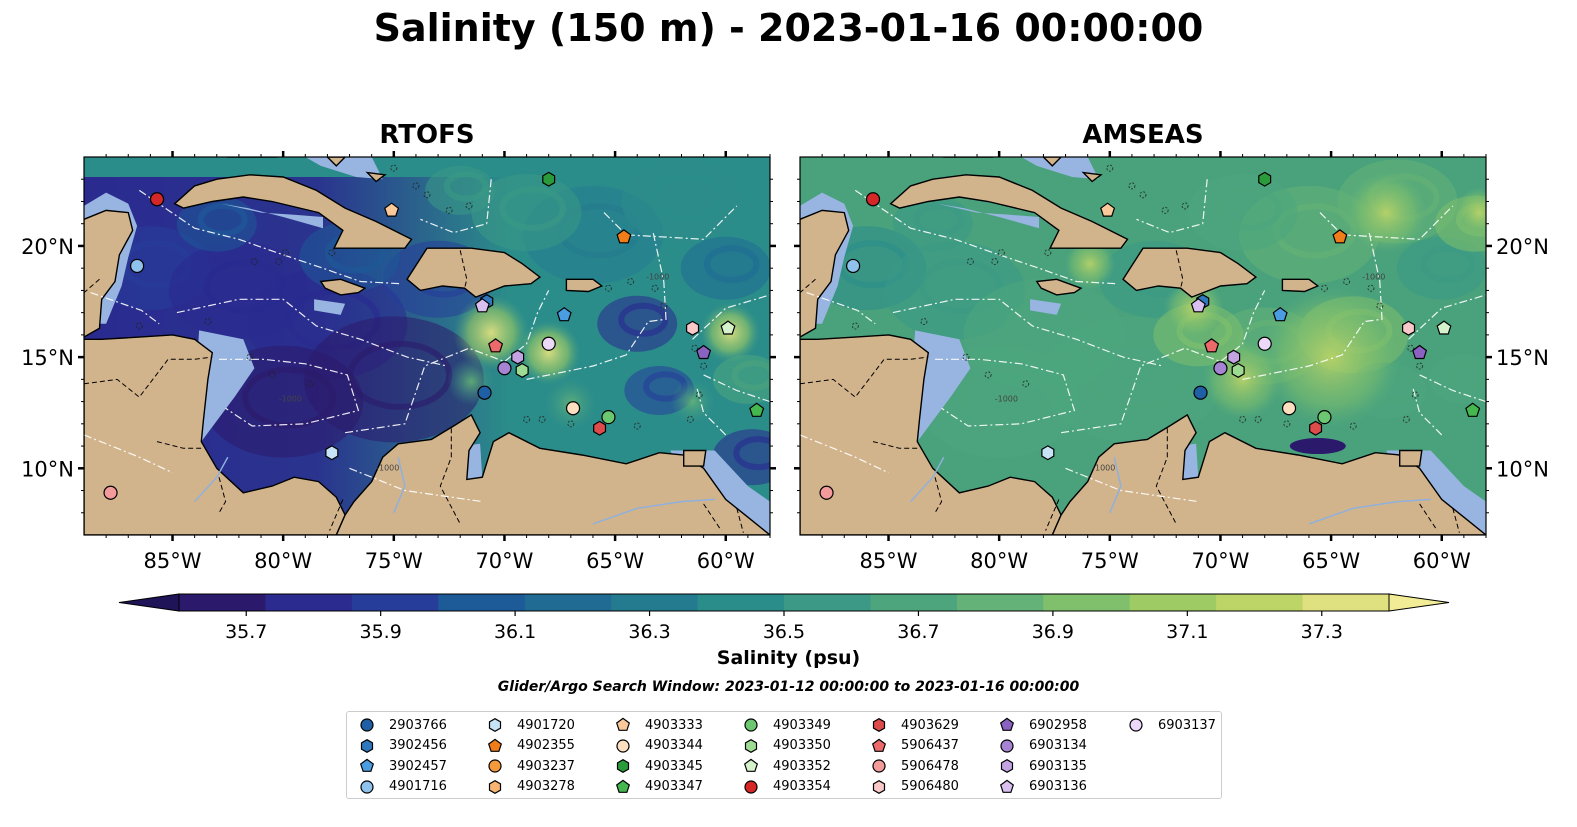 Image resolution: width=1577 pixels, height=827 pixels. What do you see at coordinates (330, 307) in the screenshot?
I see `shelf-water` at bounding box center [330, 307].